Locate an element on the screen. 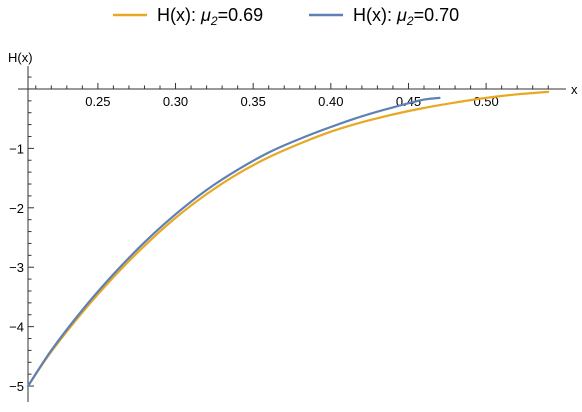 This screenshot has width=582, height=412. x-axis-label: x is located at coordinates (574, 89).